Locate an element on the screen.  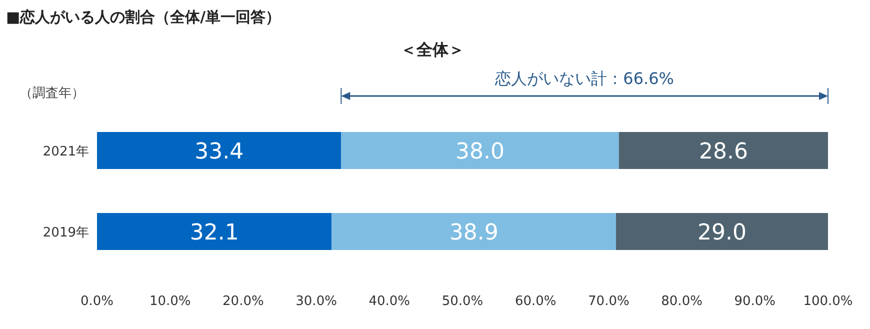
x-tick-label: 20.0% is located at coordinates (243, 301).